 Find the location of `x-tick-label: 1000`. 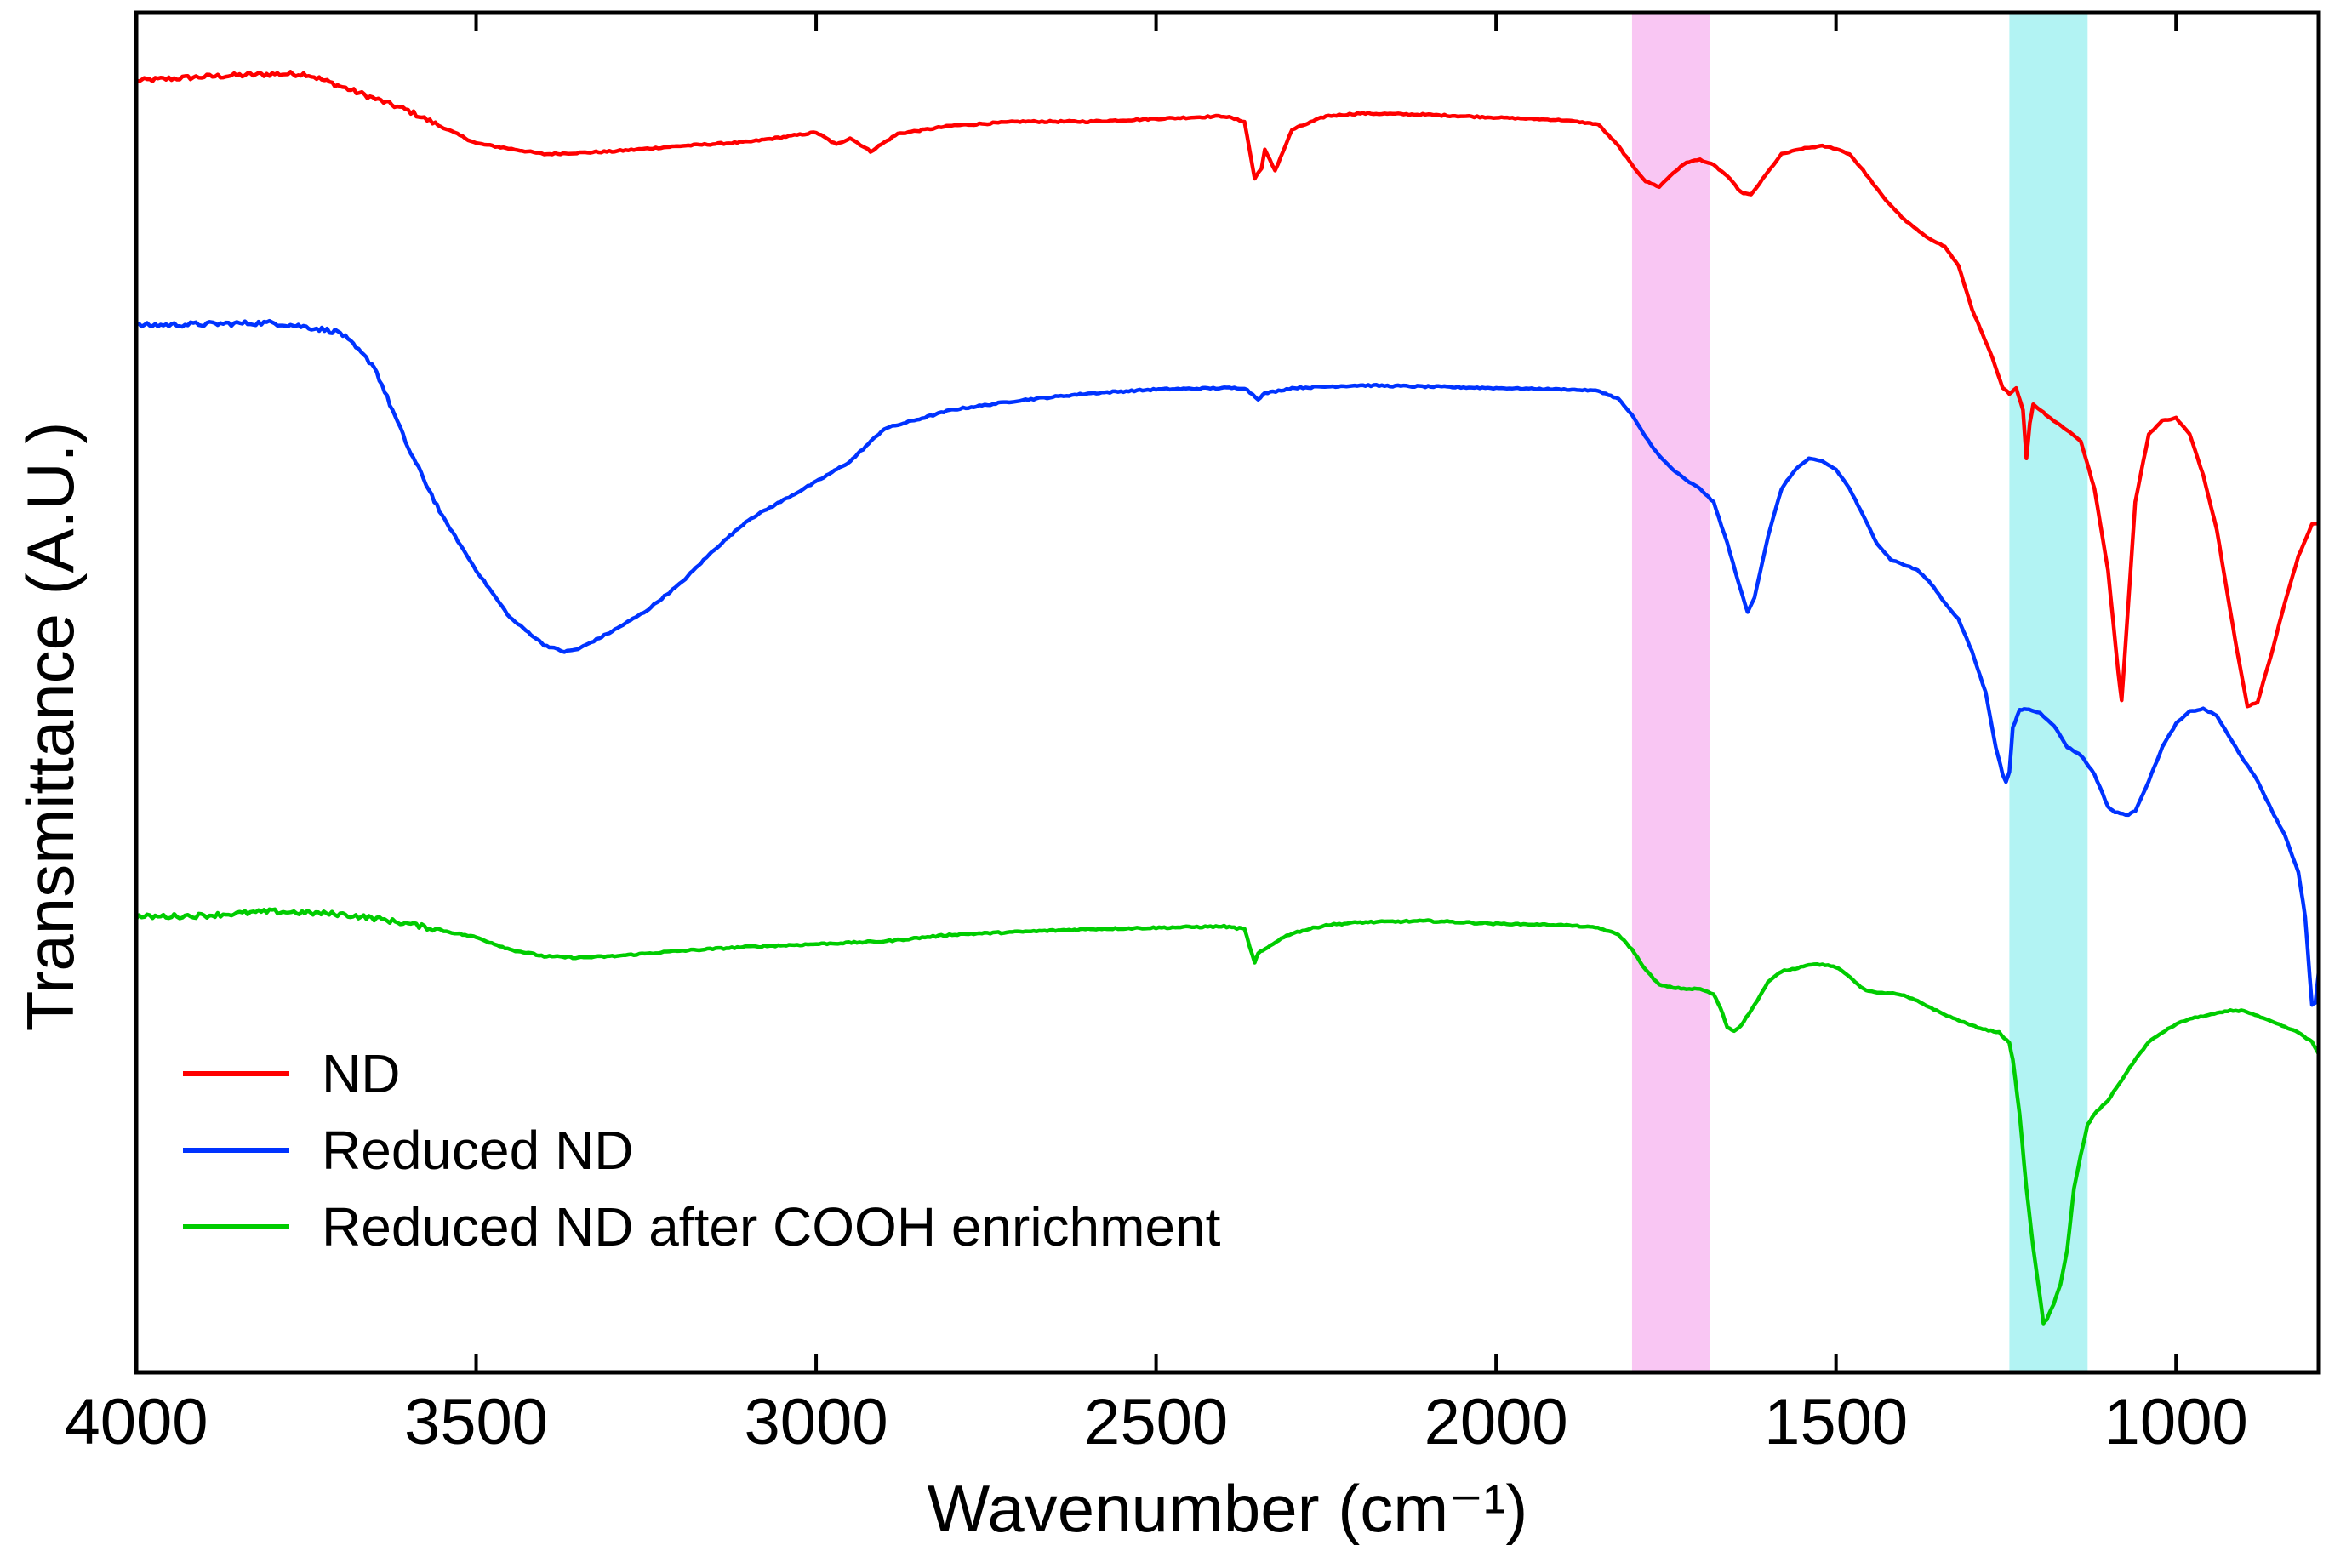

x-tick-label: 1000 is located at coordinates (2176, 1422).